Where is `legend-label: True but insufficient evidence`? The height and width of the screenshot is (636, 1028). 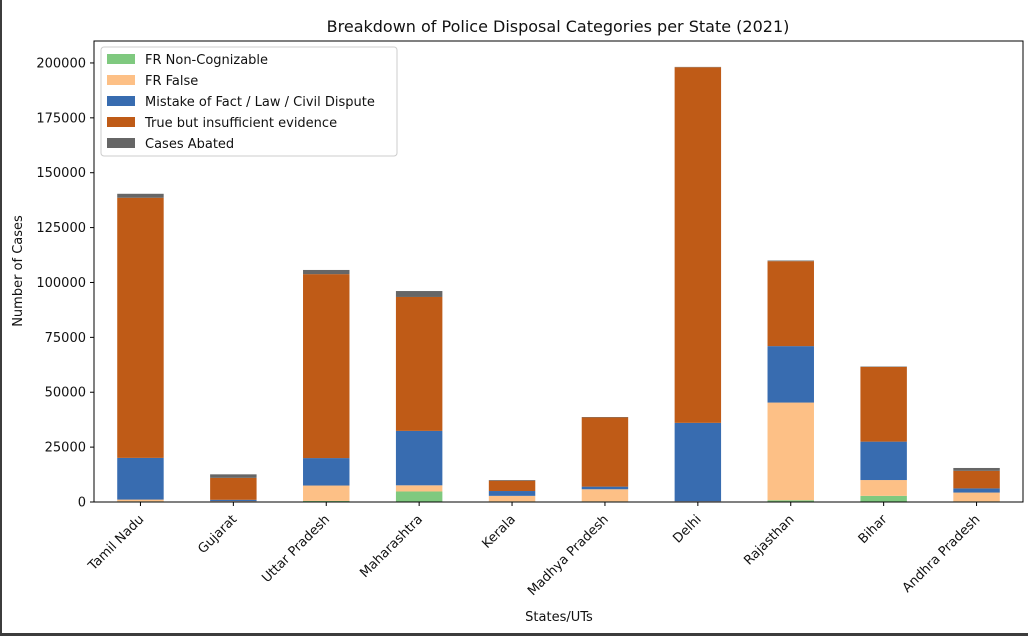 legend-label: True but insufficient evidence is located at coordinates (240, 123).